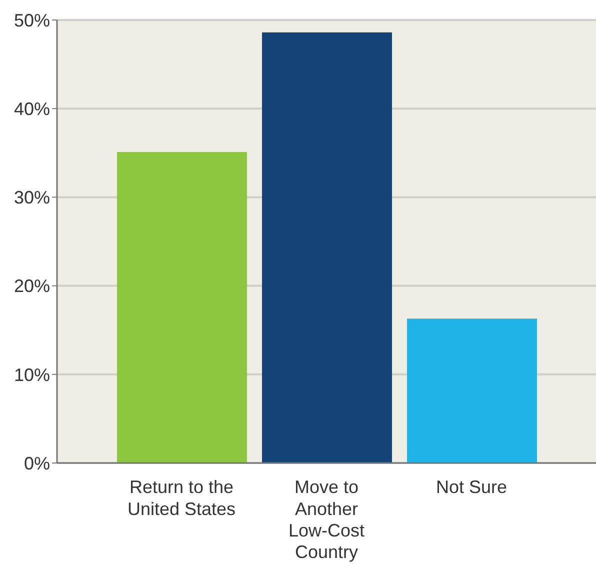 The height and width of the screenshot is (573, 596). Describe the element at coordinates (32, 286) in the screenshot. I see `y-tick-label: 20%` at that location.